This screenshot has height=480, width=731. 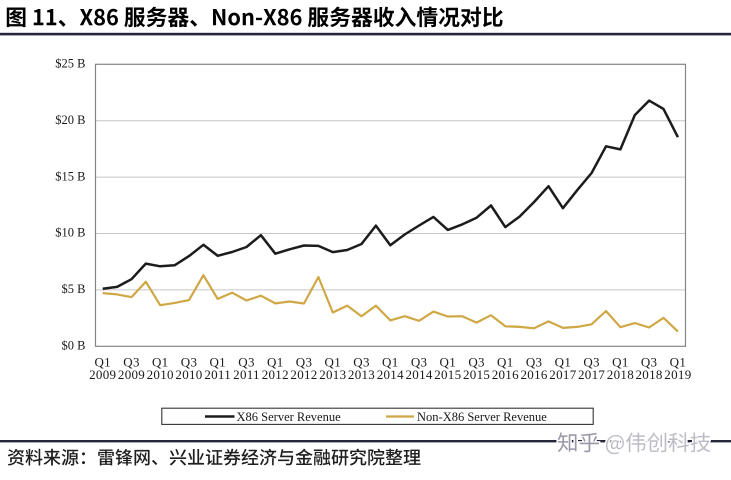 I want to click on svg-text: $20 B, so click(x=70, y=120).